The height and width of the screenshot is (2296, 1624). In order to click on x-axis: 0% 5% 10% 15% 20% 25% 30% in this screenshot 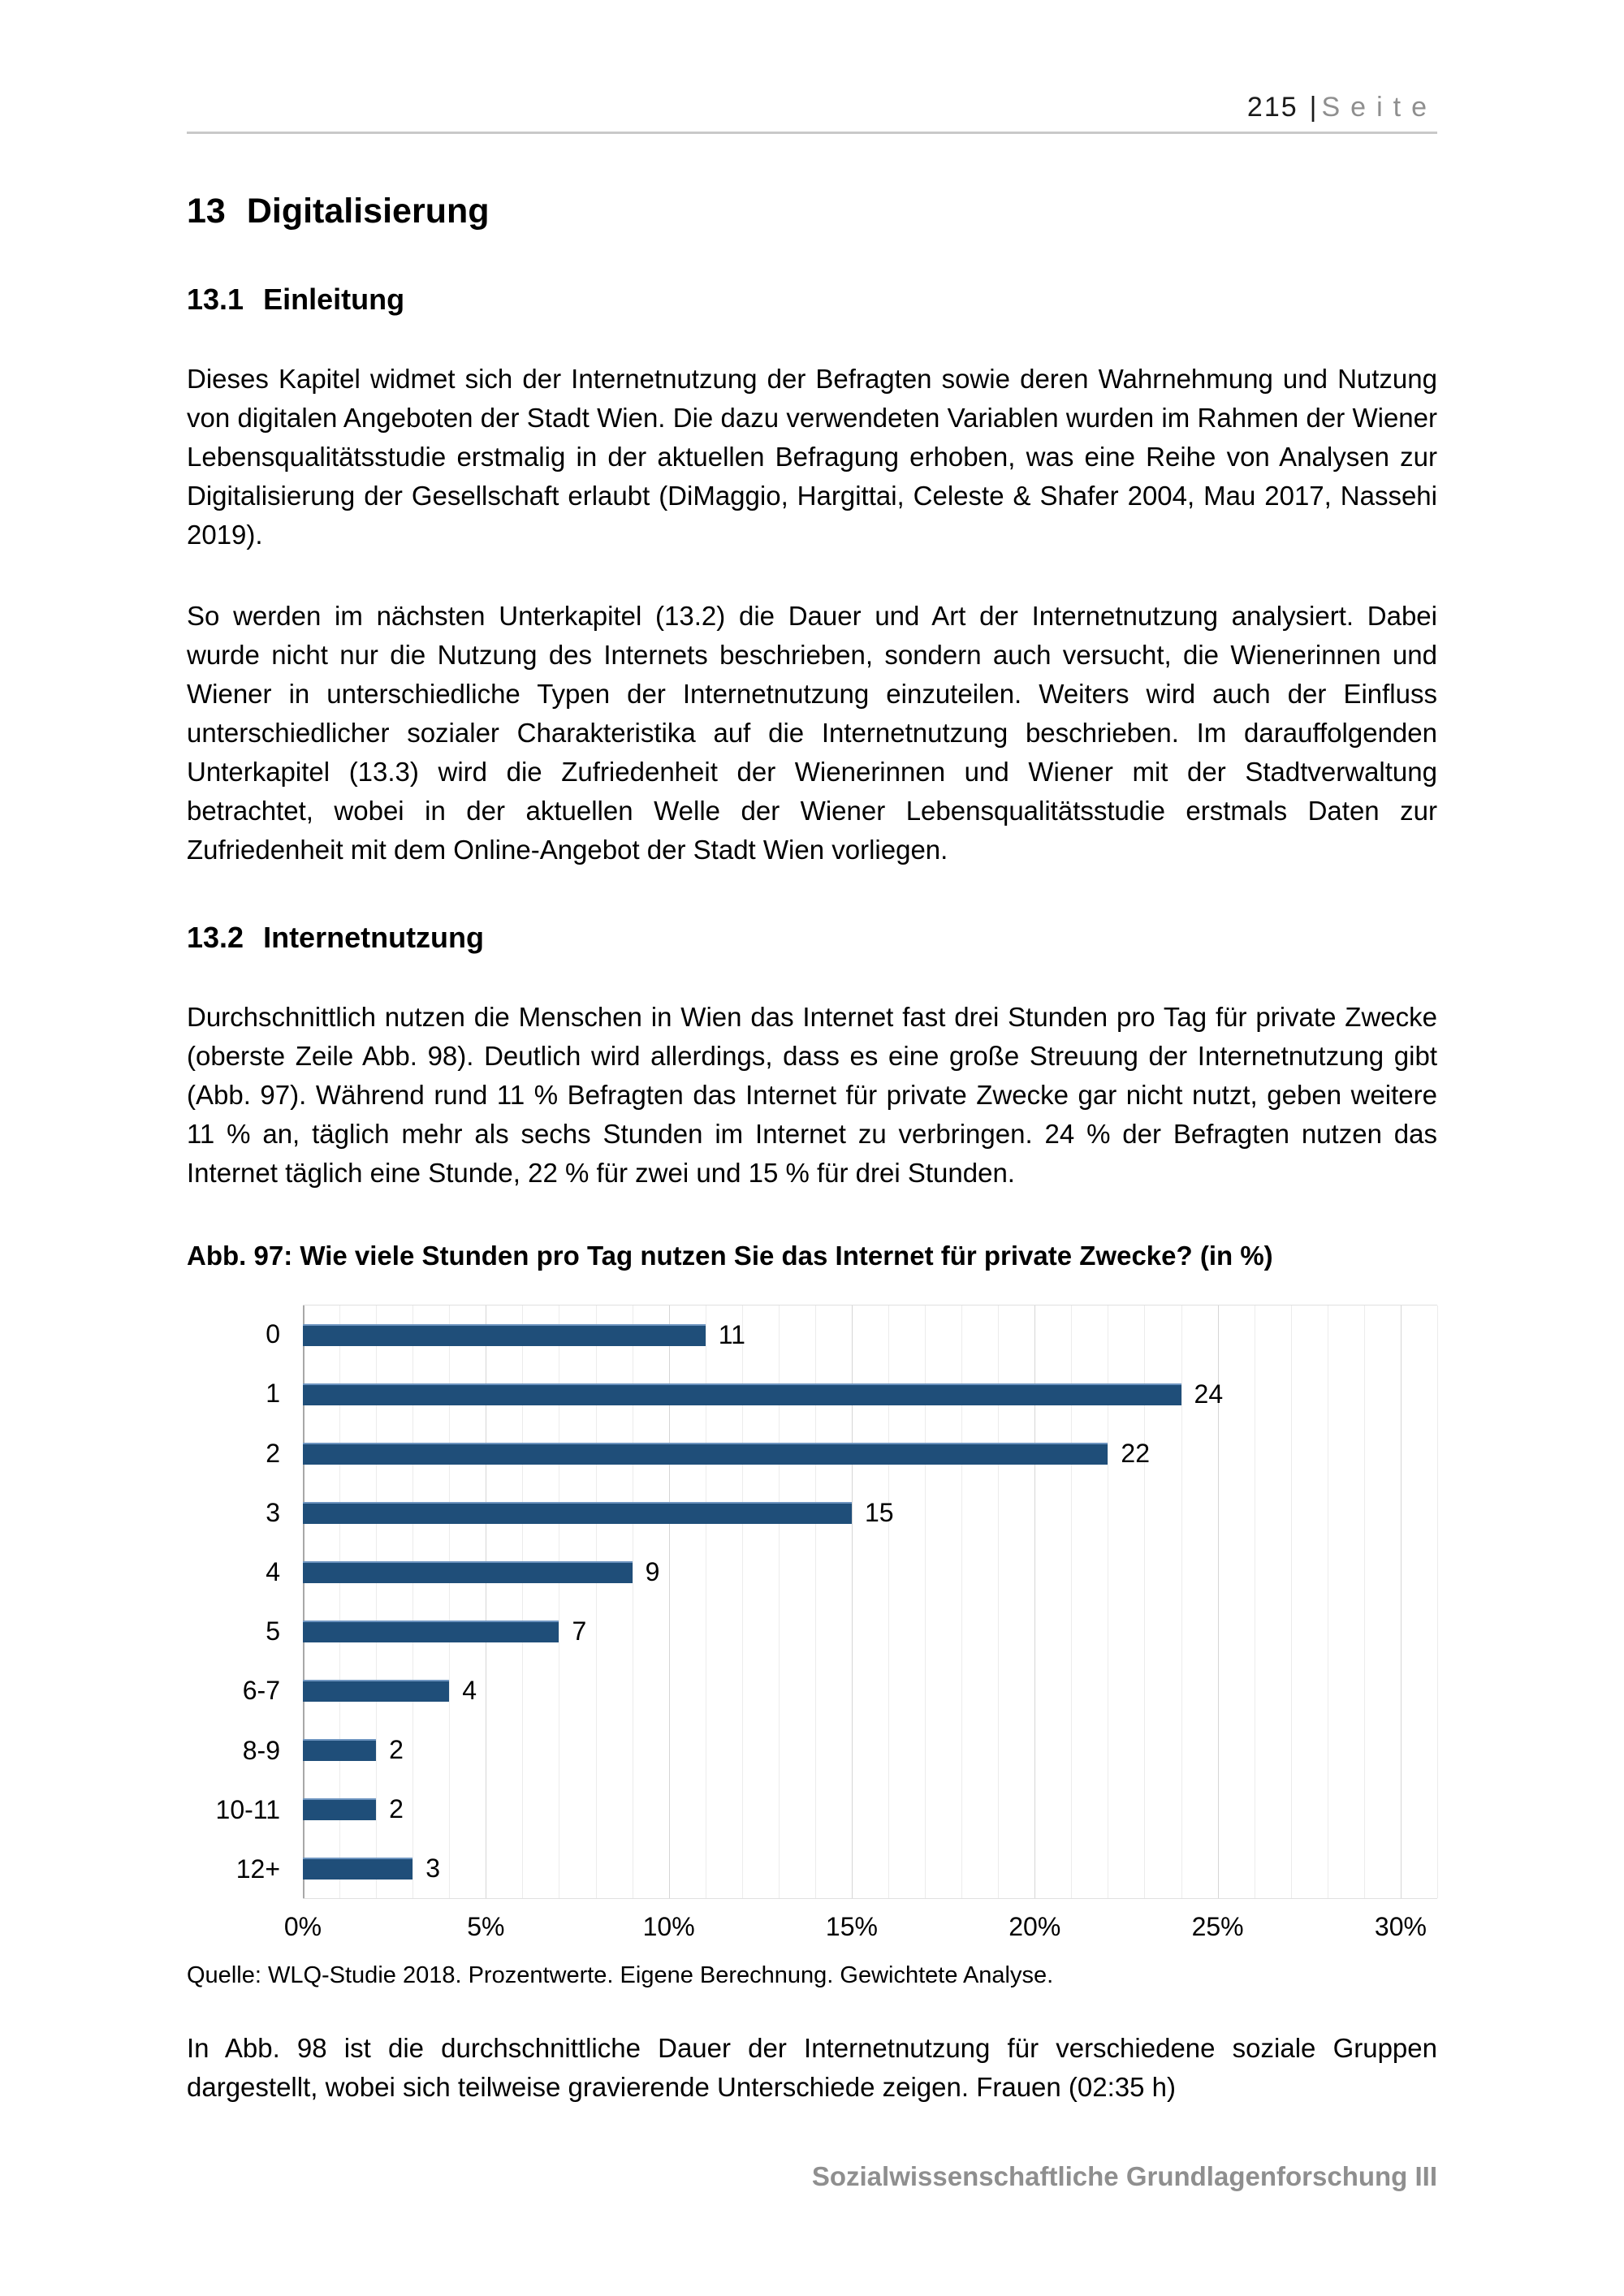, I will do `click(861, 1928)`.